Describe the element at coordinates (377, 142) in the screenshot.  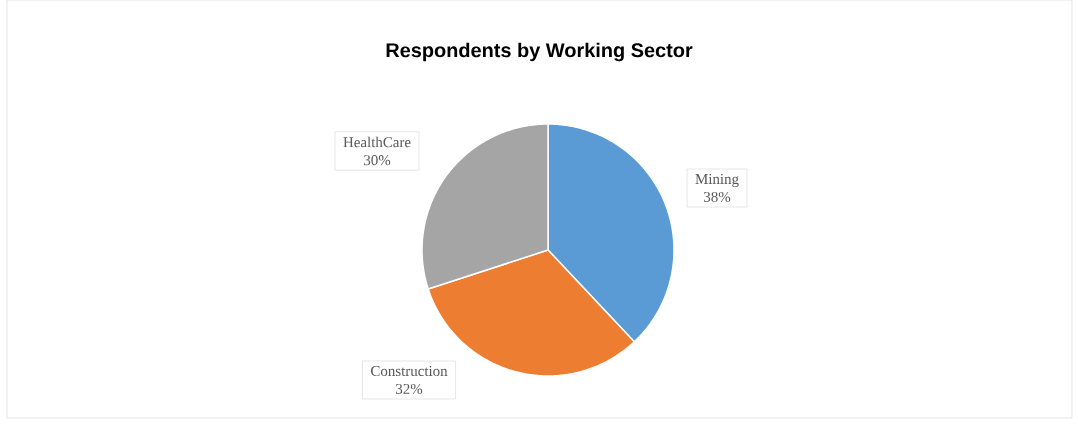
I see `slice-label: HealthCare` at that location.